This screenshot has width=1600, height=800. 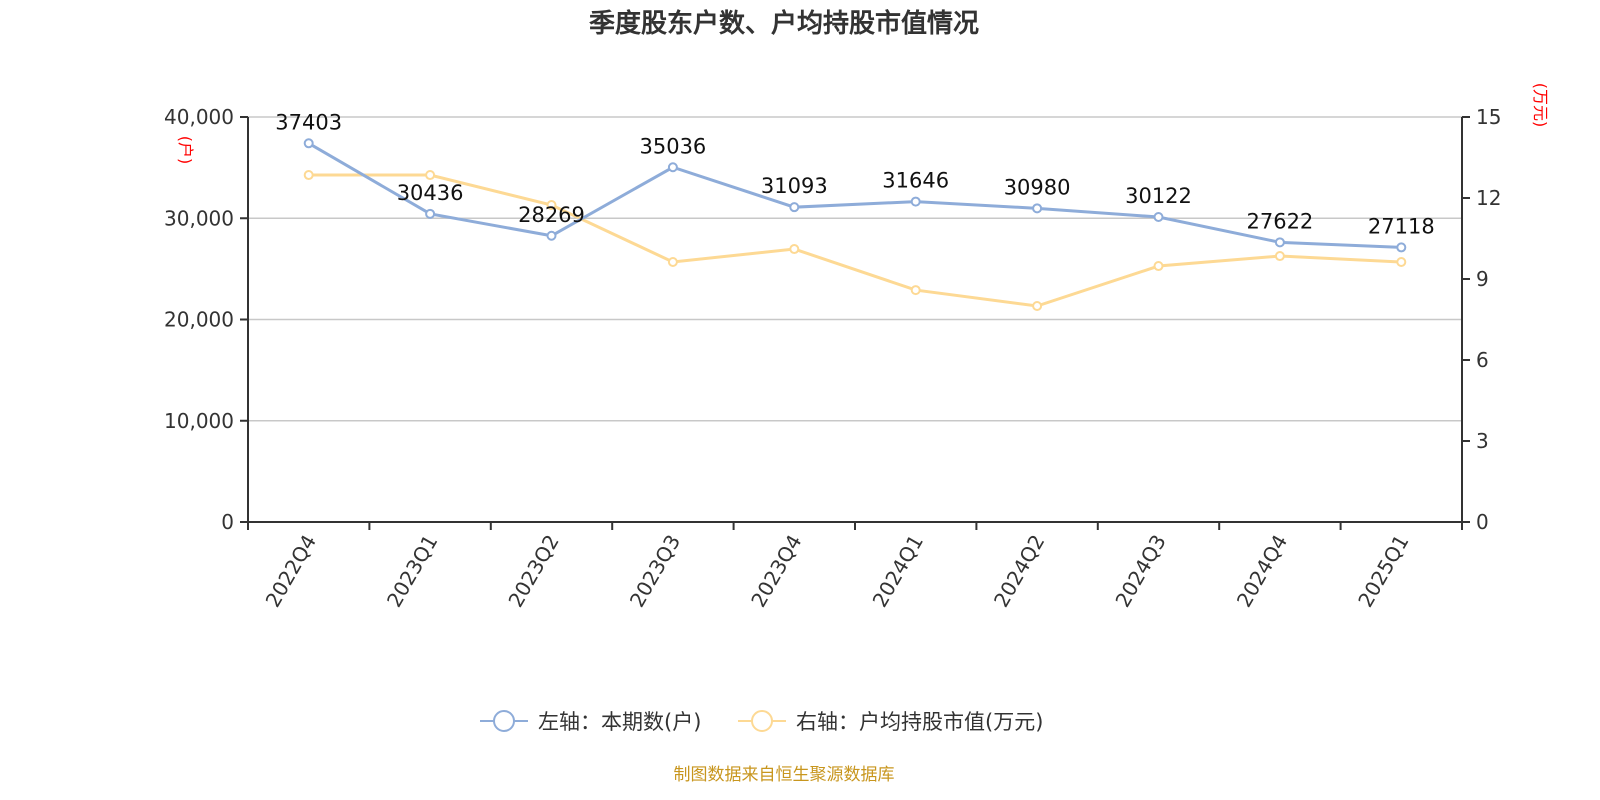 What do you see at coordinates (854, 195) in the screenshot?
I see `series-line-left` at bounding box center [854, 195].